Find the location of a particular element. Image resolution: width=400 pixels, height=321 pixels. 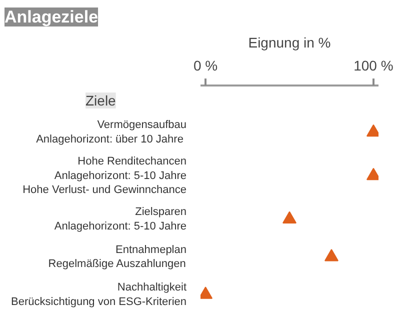

y-tick-label: Vermögensaufbau Anlagehorizont: über 10 Jahre is located at coordinates (111, 132).